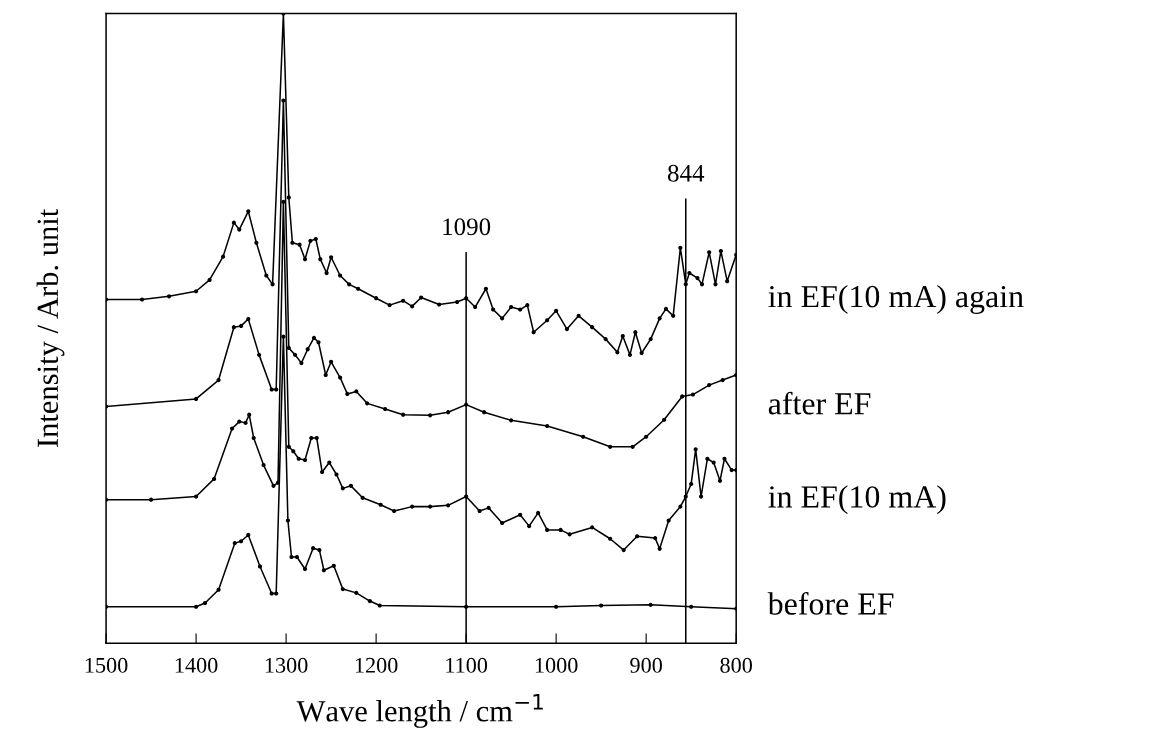 This screenshot has height=755, width=1163. Describe the element at coordinates (556, 665) in the screenshot. I see `x-tick-label: 1000` at that location.